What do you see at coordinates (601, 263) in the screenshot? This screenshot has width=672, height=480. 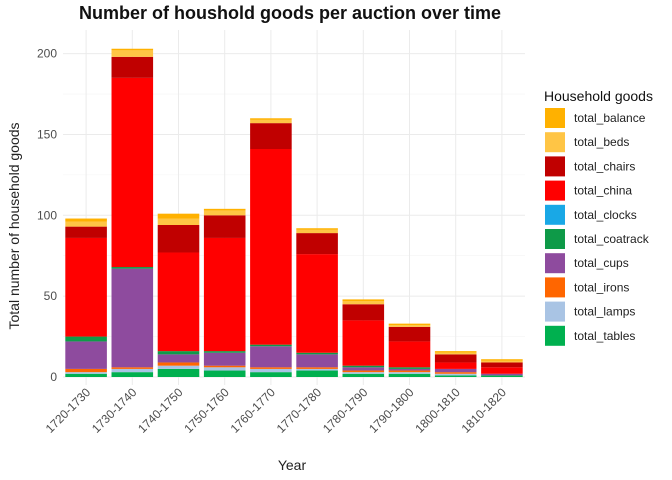 I see `legend-label: total_cups` at bounding box center [601, 263].